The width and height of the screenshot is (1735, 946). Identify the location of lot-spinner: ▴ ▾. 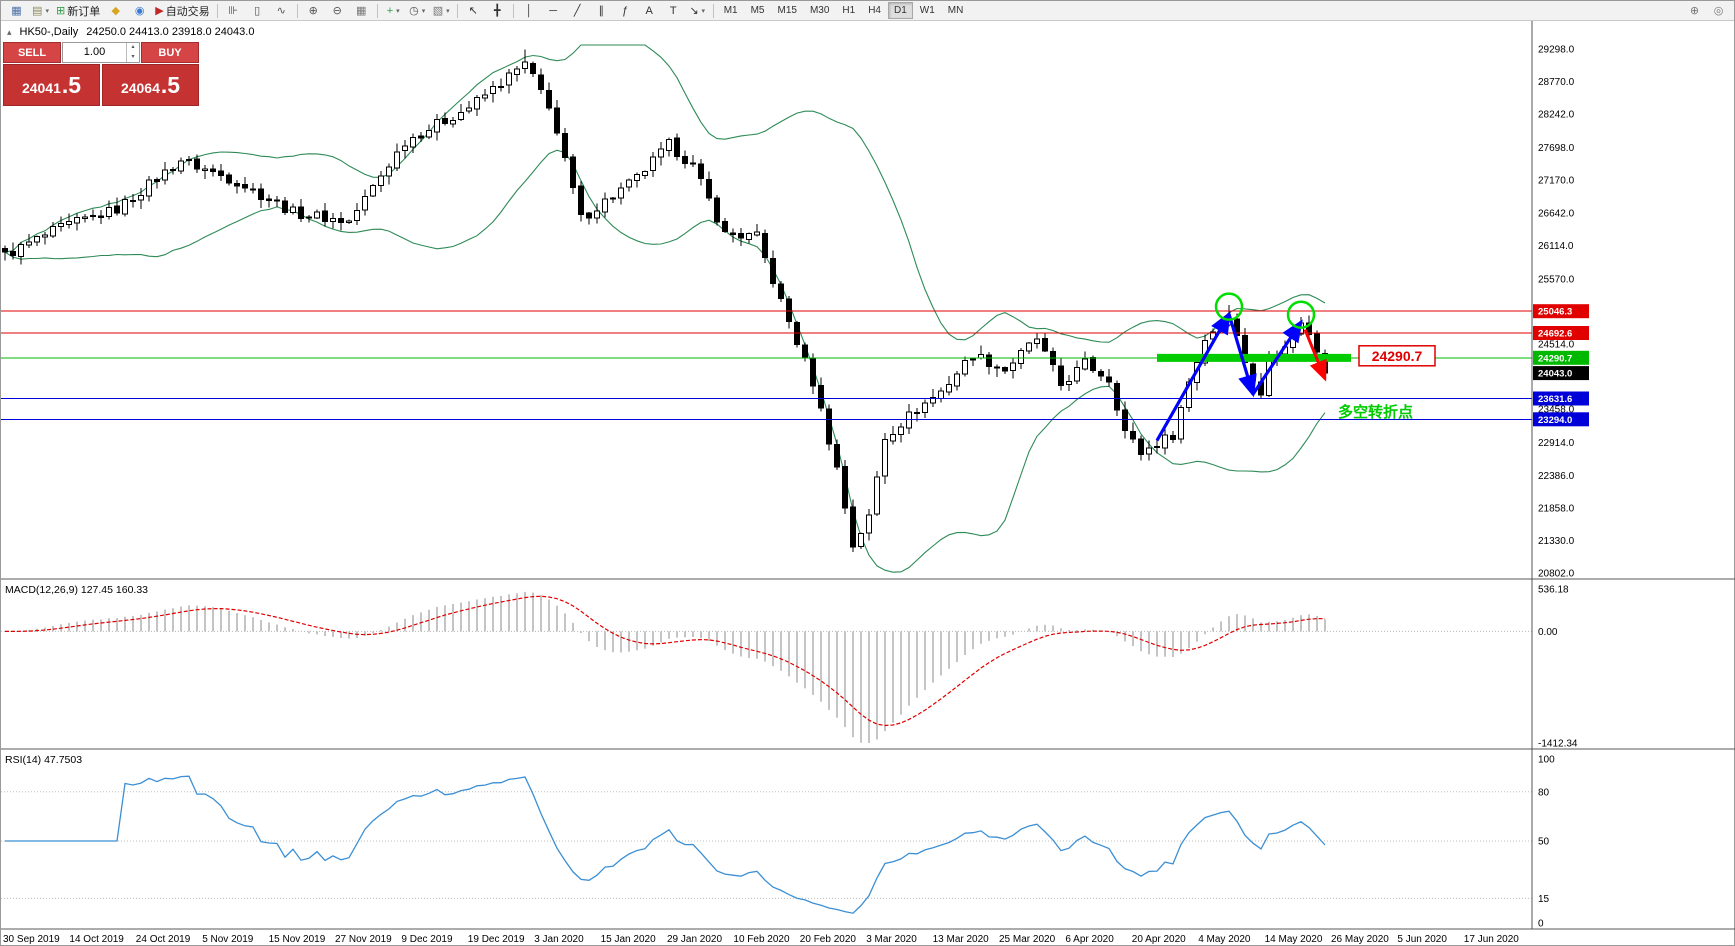
(132, 52).